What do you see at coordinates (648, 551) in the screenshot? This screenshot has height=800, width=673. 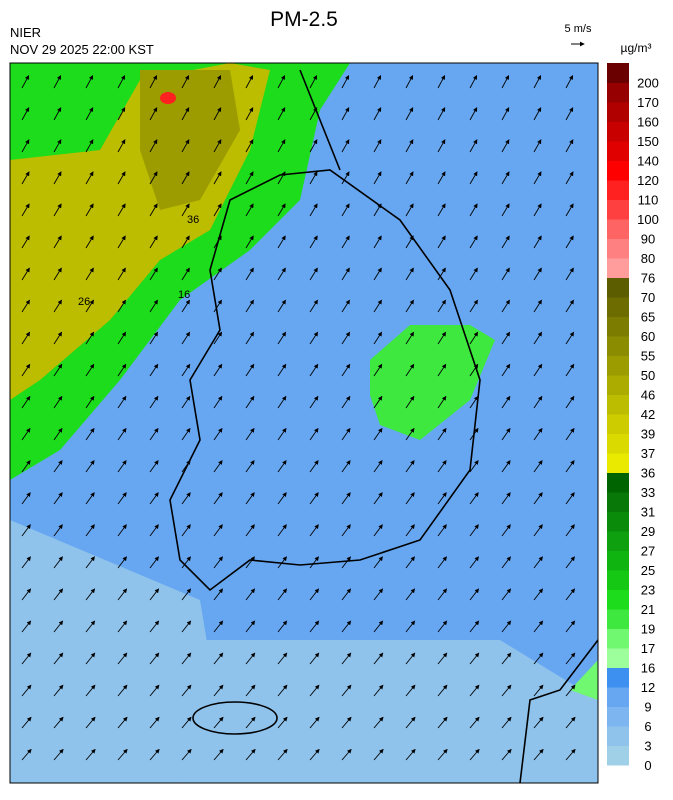 I see `colorbar-label: 27` at bounding box center [648, 551].